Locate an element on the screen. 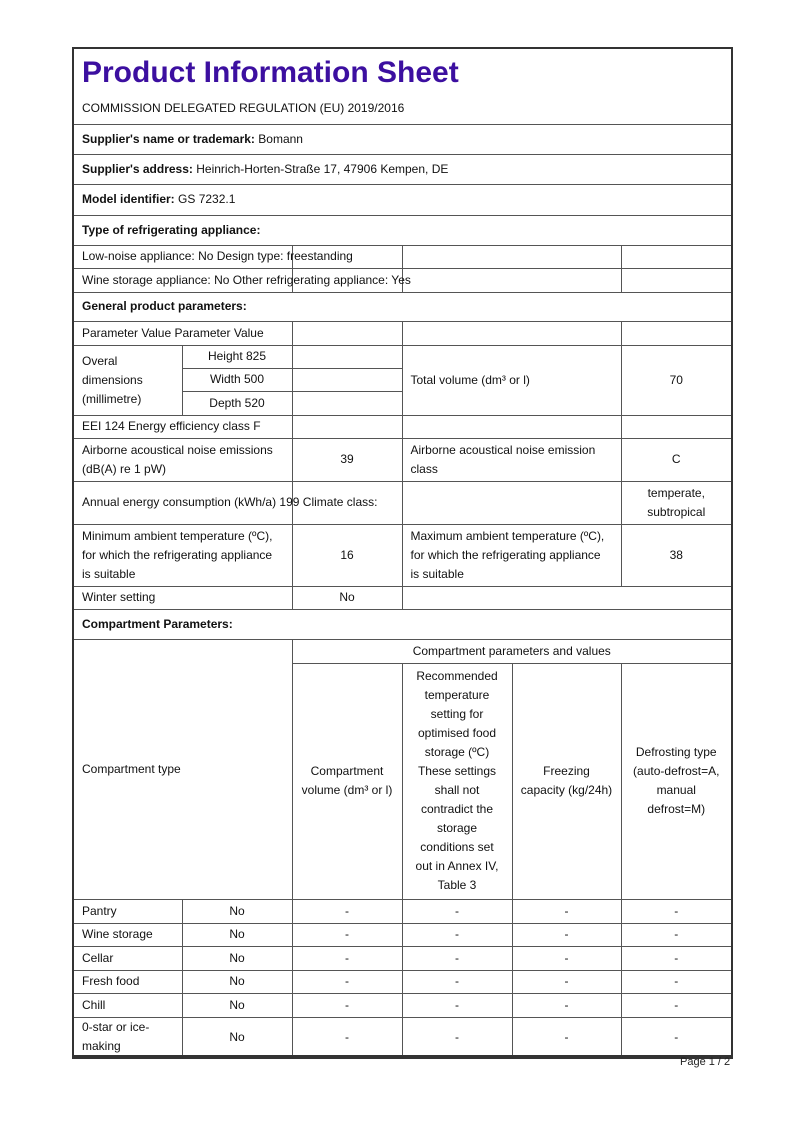  page-number: Page 1 / 2 is located at coordinates (705, 1062).